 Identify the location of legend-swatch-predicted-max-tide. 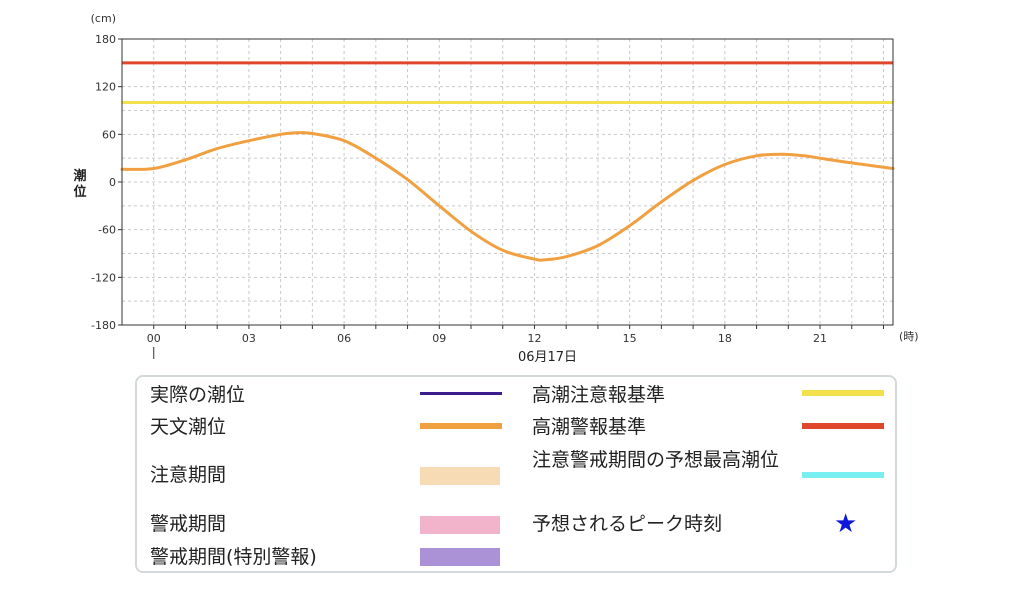
(843, 475).